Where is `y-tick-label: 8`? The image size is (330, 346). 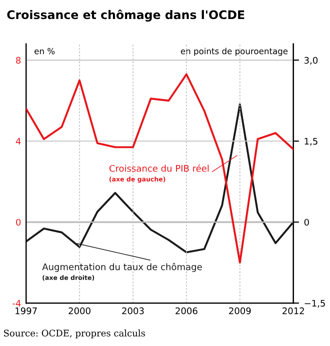 y-tick-label: 8 is located at coordinates (18, 60).